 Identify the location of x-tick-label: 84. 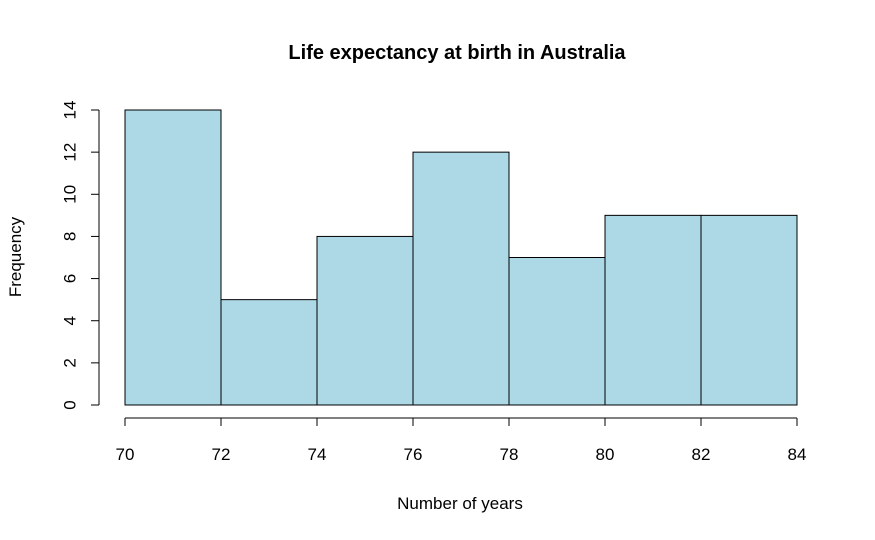
(797, 454).